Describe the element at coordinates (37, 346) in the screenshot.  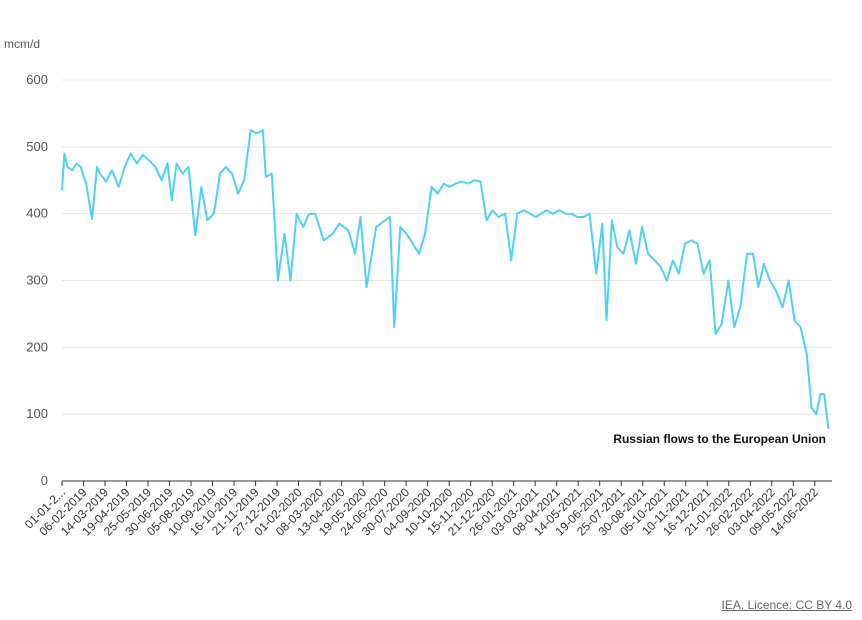
I see `y-tick-label: 200` at that location.